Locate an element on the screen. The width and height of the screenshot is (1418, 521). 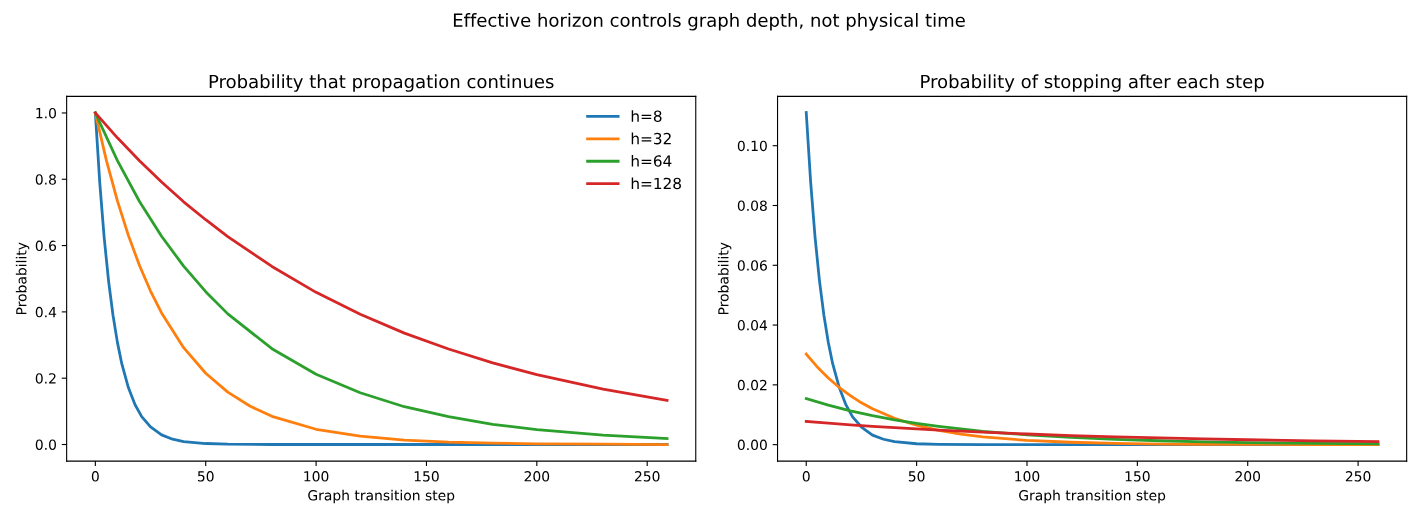
y-tick-label: 1.0 is located at coordinates (46, 113).